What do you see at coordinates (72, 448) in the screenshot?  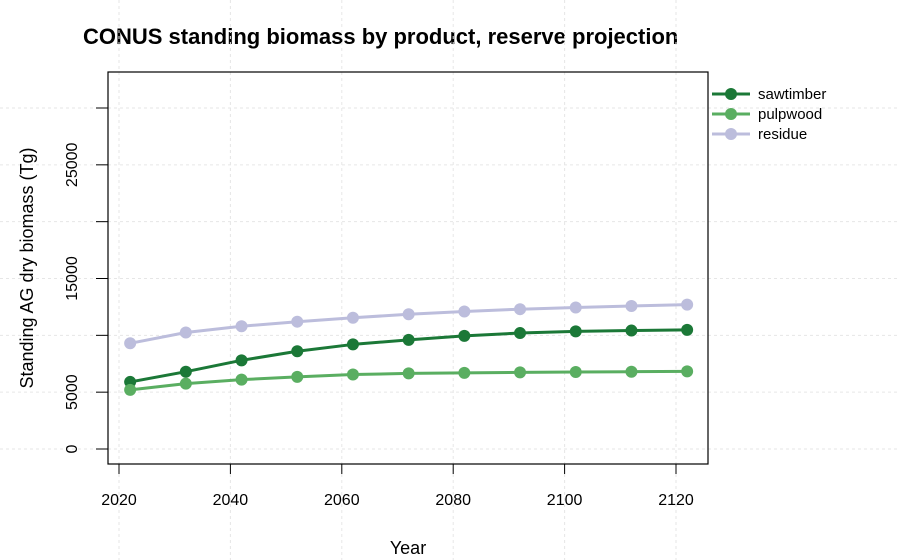 I see `y-tick-label: 0` at bounding box center [72, 448].